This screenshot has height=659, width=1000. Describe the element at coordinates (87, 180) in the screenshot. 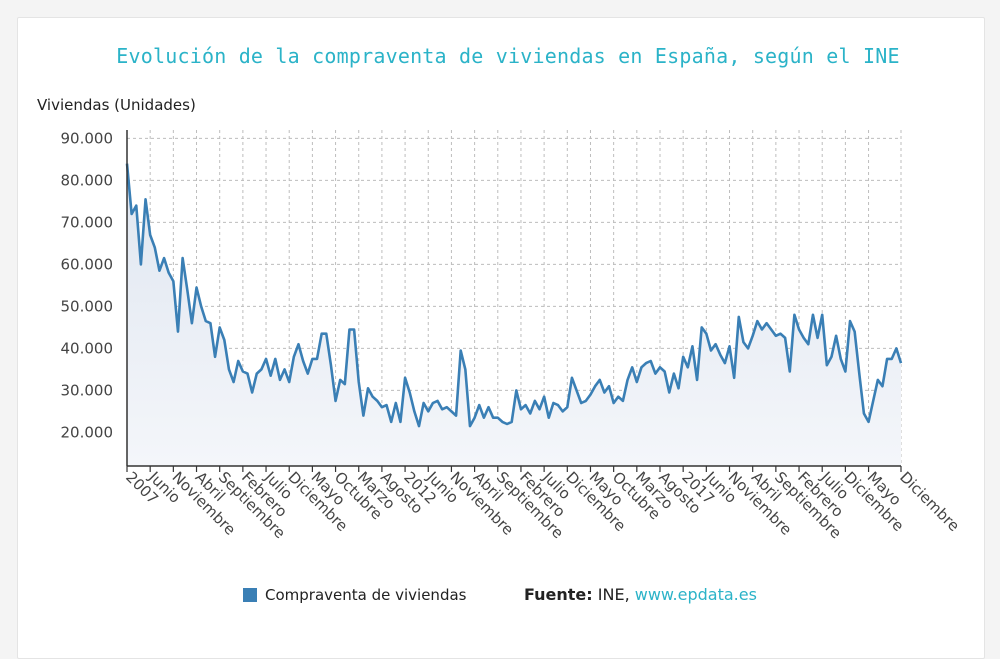

I see `y-tick-label: 80.000` at that location.